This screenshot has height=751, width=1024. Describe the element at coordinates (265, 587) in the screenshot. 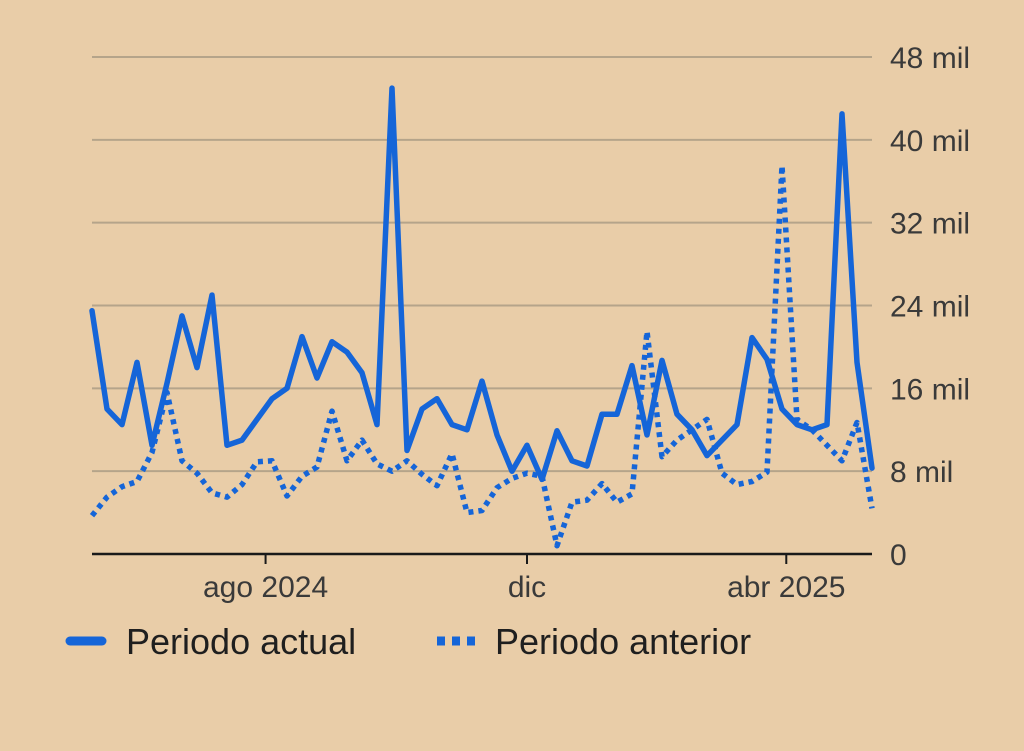

I see `x-tick-label: ago 2024` at that location.